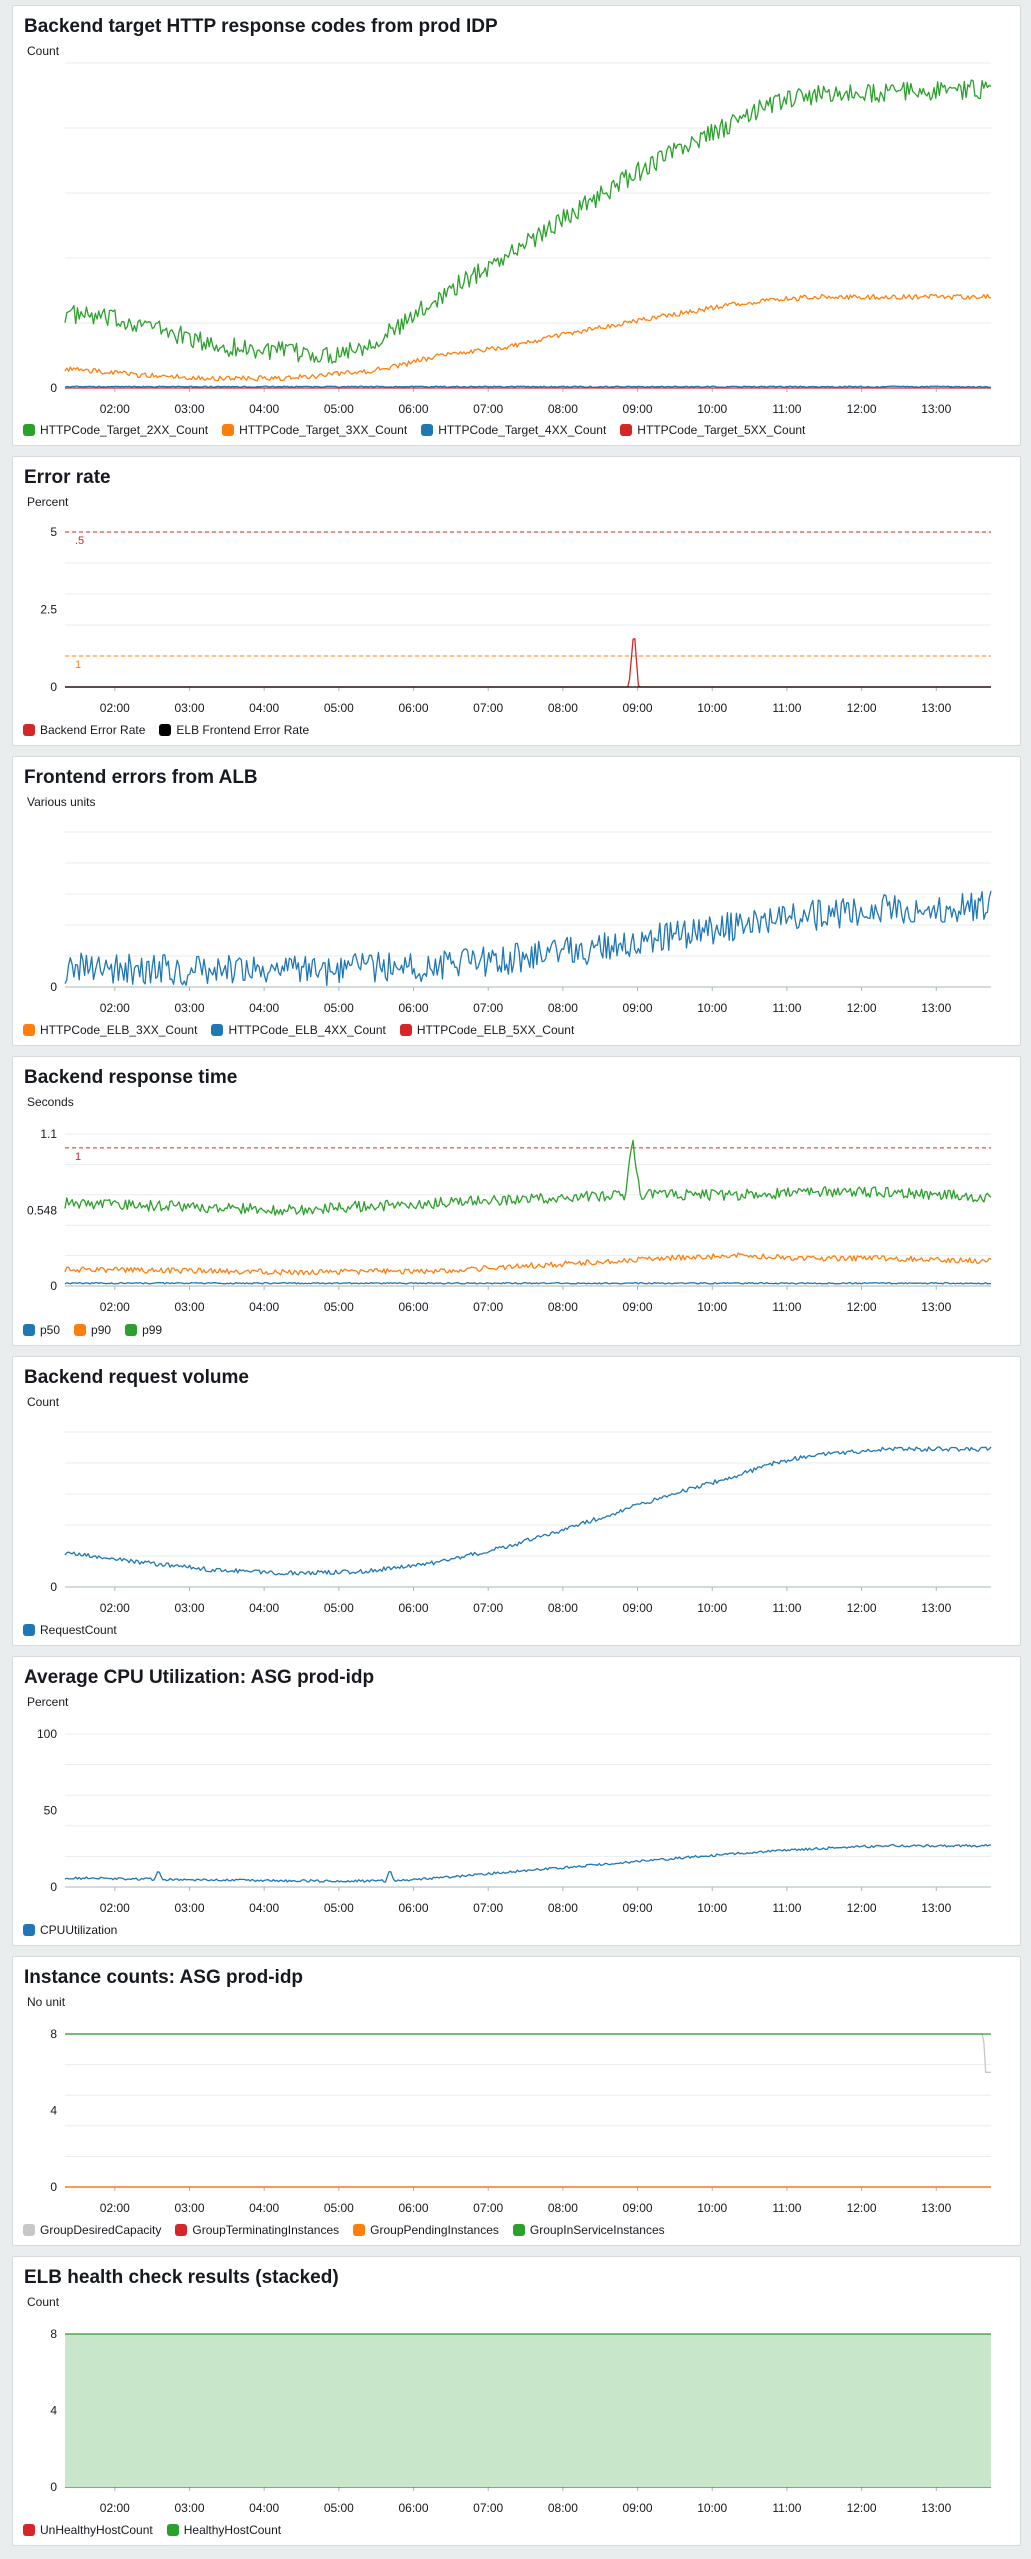  Describe the element at coordinates (119, 1030) in the screenshot. I see `legend-label: HTTPCode_ELB_3XX_Count` at that location.